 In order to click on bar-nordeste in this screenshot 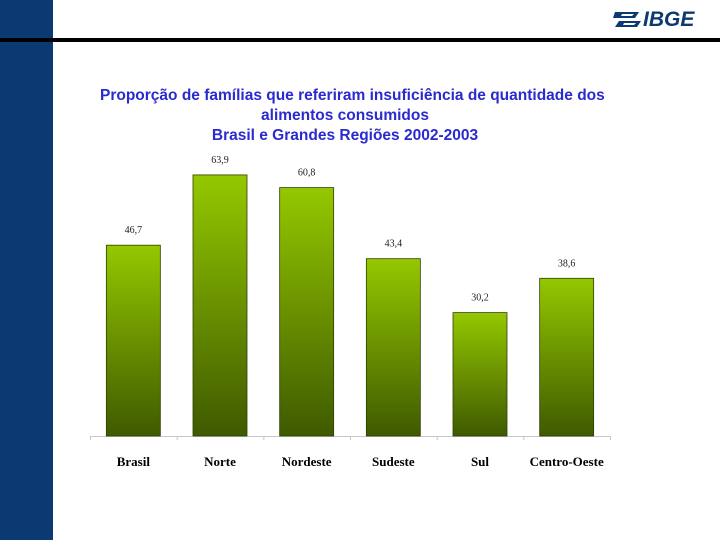, I will do `click(307, 312)`.